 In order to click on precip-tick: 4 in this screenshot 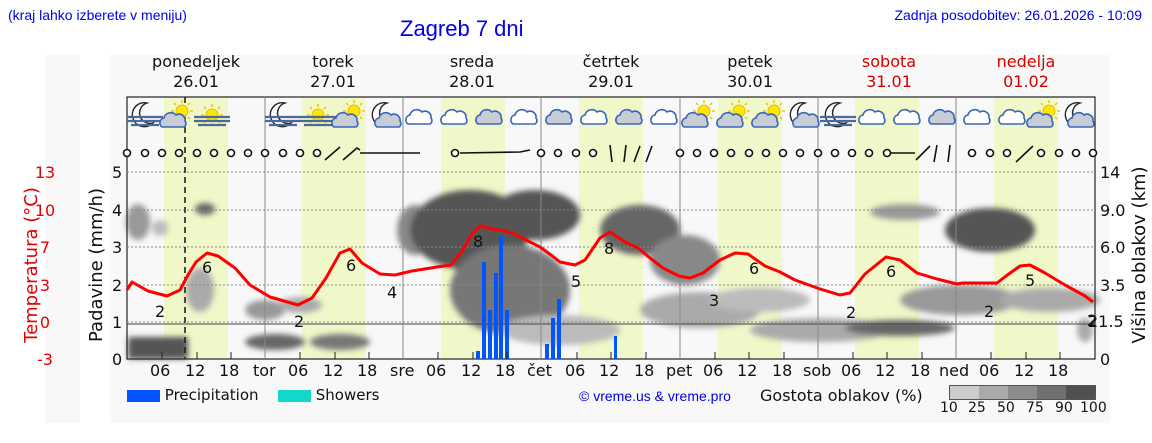, I will do `click(117, 210)`.